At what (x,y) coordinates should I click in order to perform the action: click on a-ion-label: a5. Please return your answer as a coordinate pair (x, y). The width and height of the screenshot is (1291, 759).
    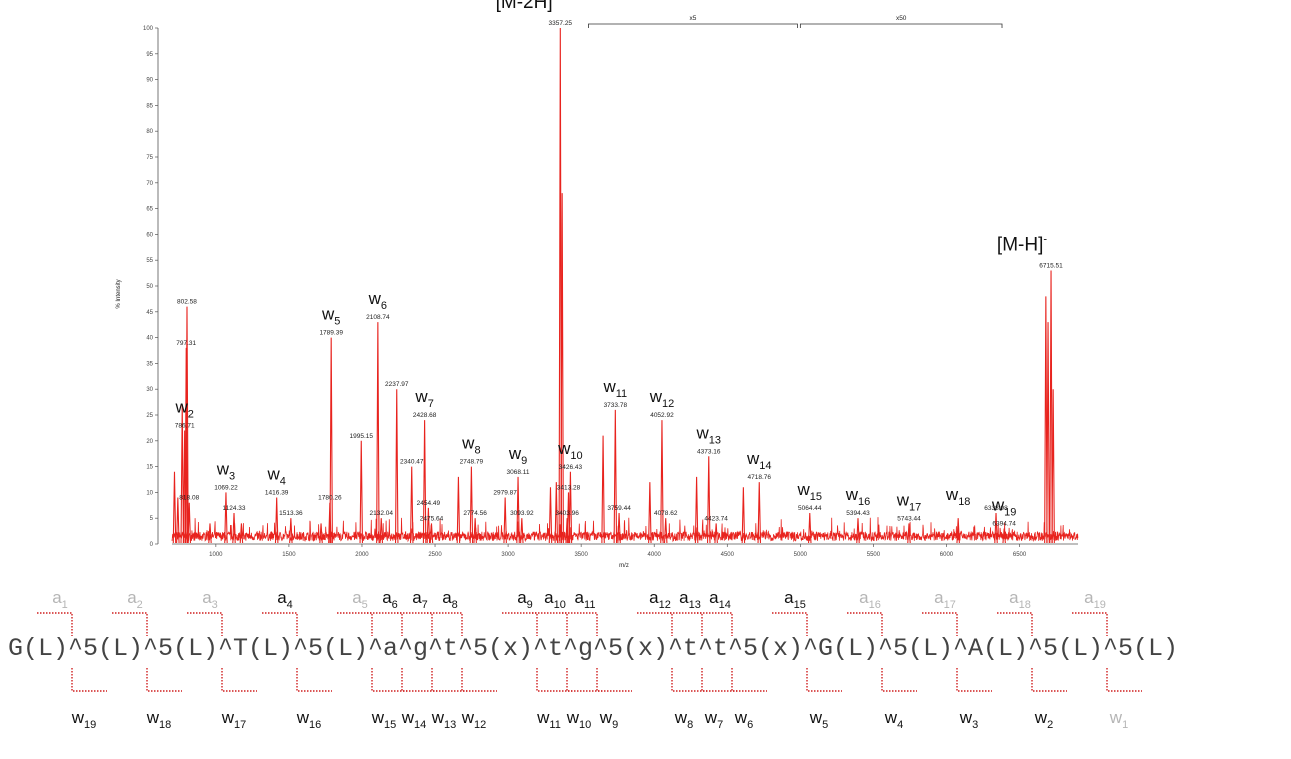
    Looking at the image, I should click on (360, 599).